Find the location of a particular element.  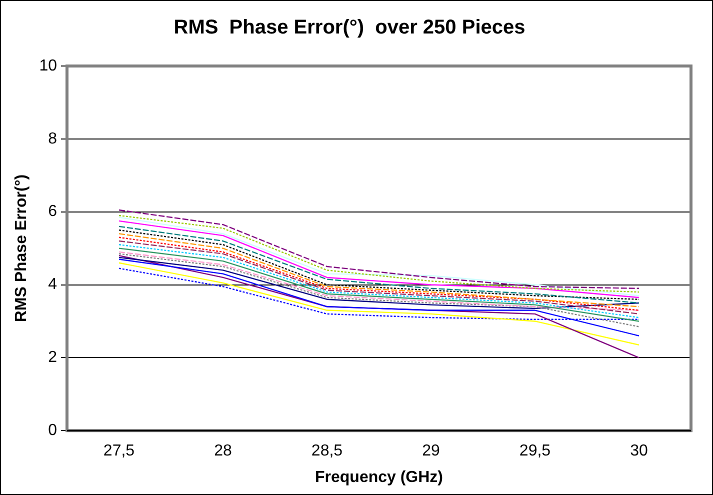

y-tick-label: 8 is located at coordinates (53, 139).